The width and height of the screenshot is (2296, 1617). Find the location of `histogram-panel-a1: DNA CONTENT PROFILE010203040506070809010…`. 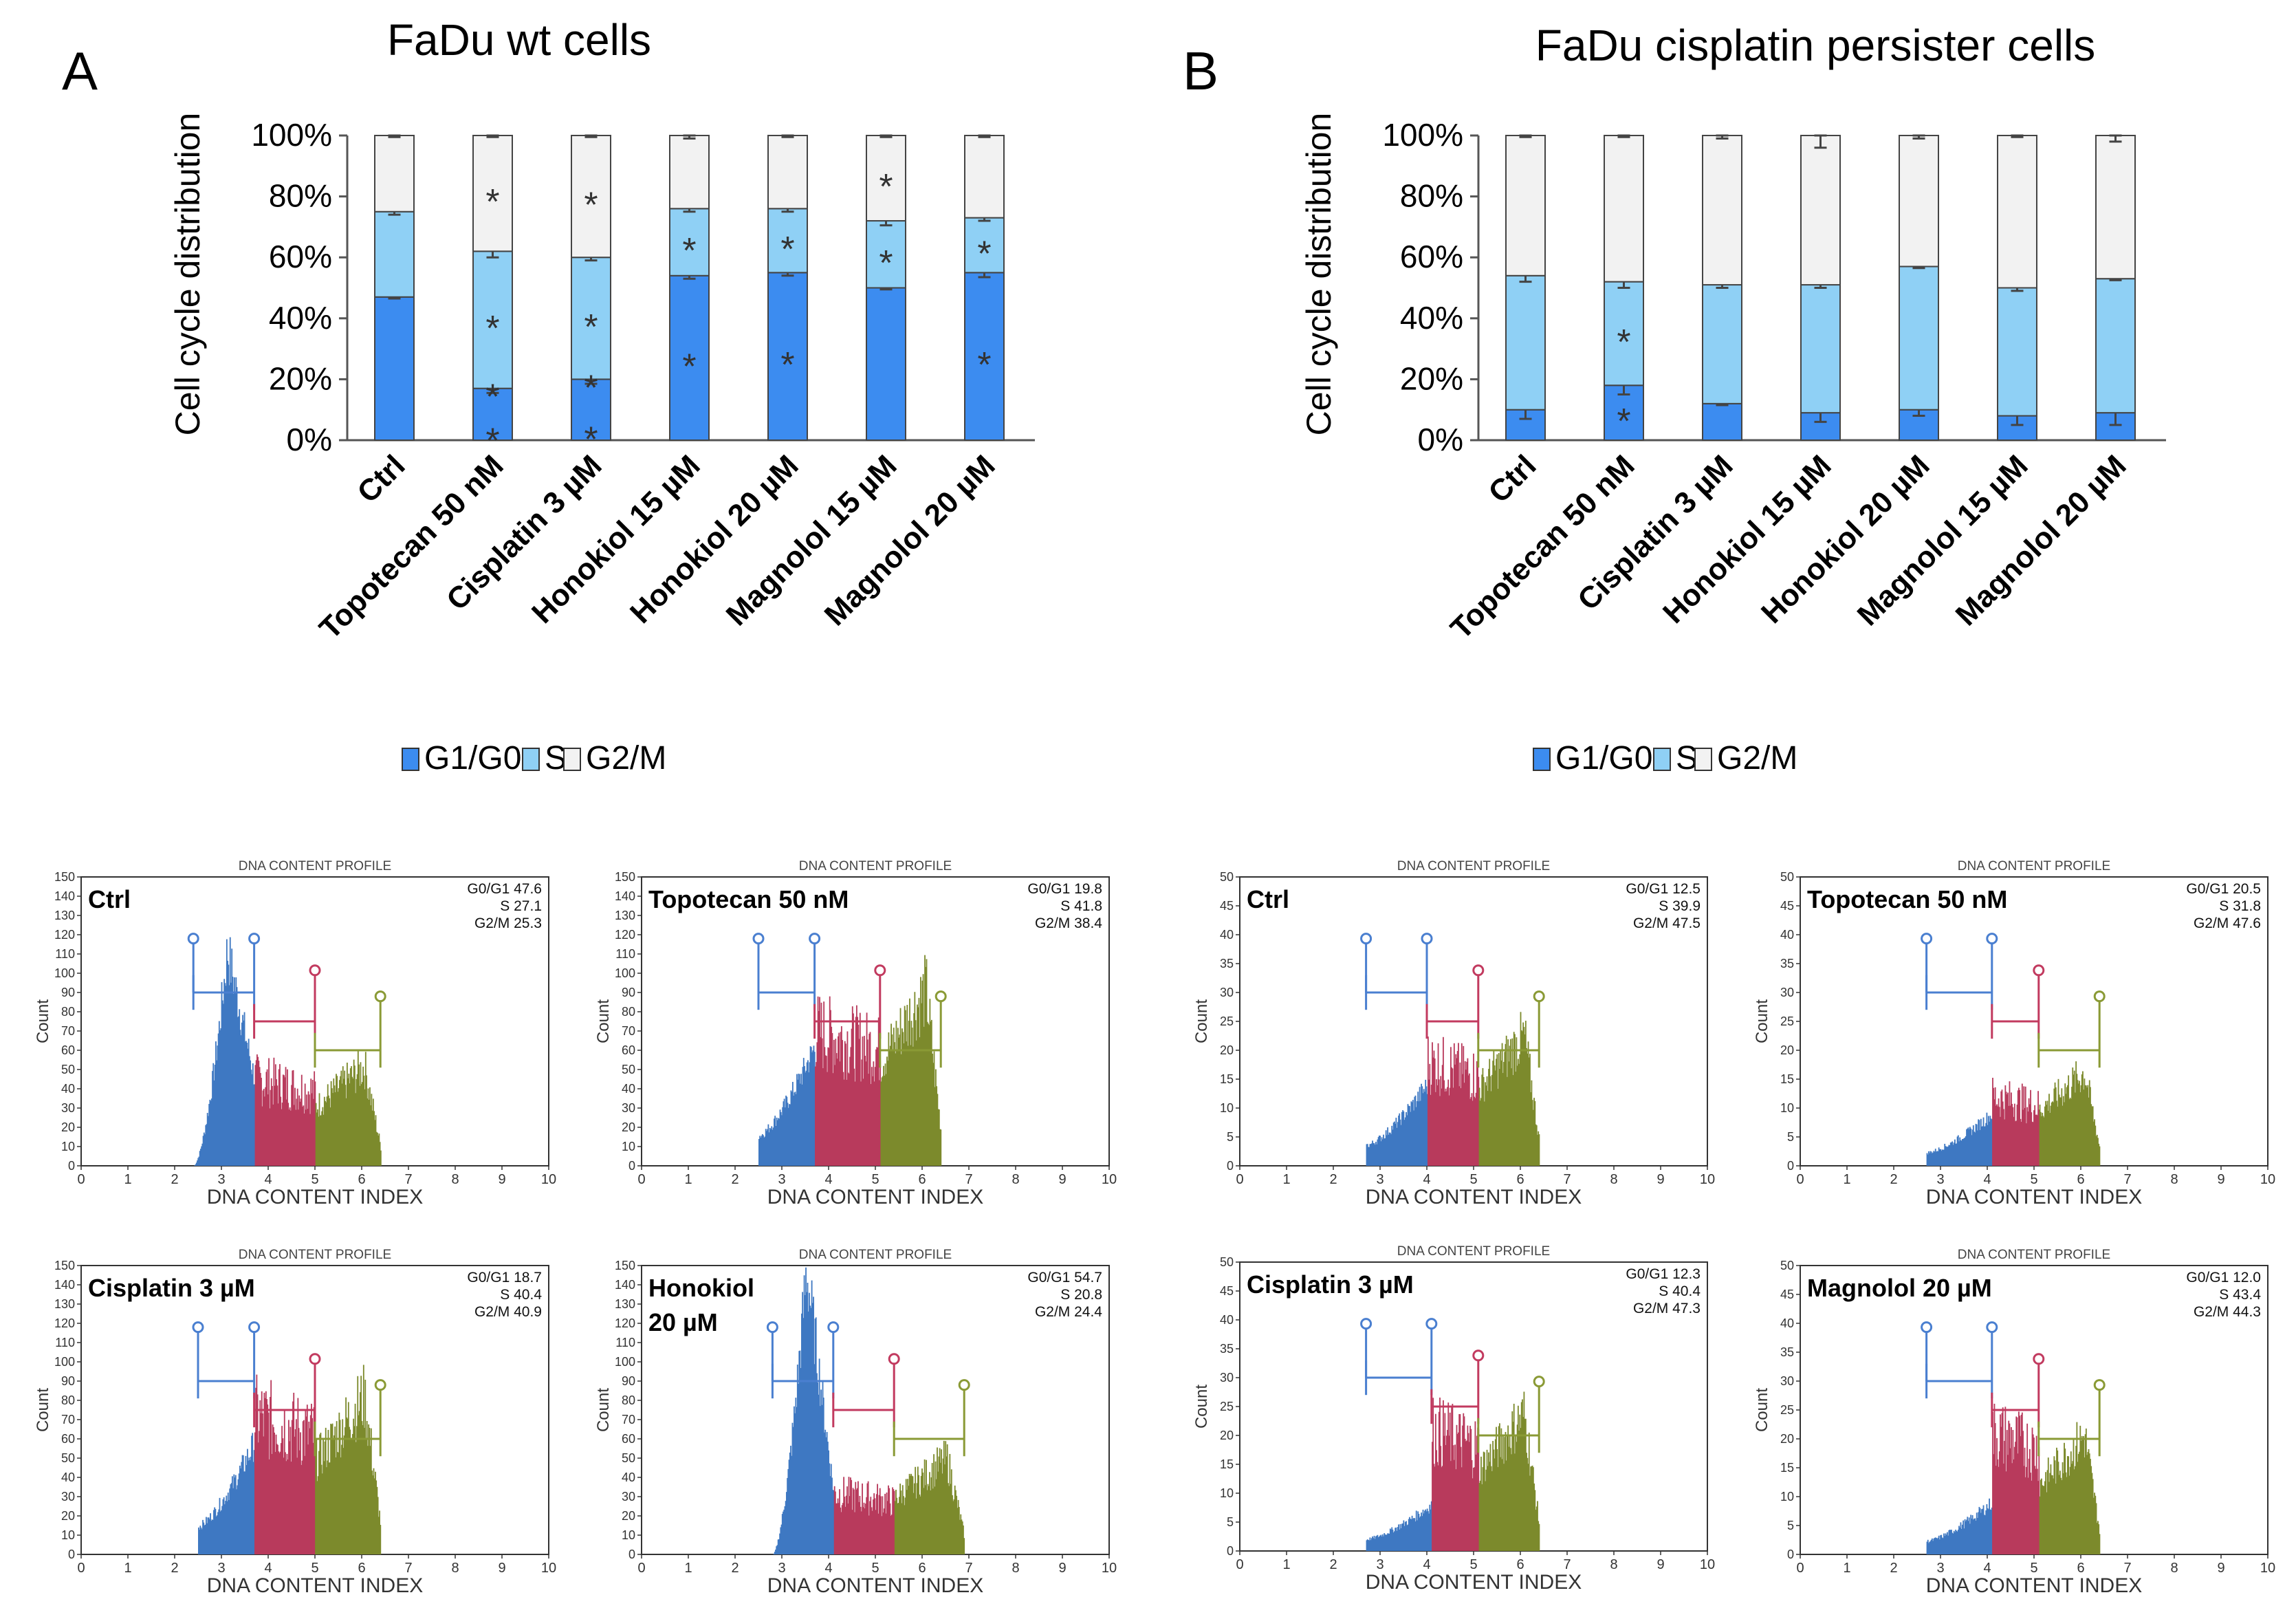

histogram-panel-a1: DNA CONTENT PROFILE010203040506070809010… is located at coordinates (295, 1033).